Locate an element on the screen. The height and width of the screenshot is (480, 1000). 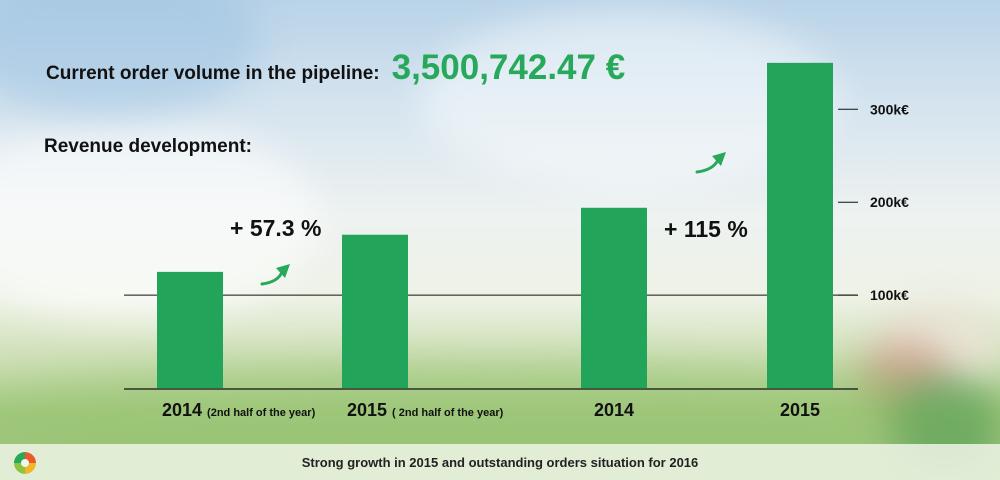
category-label: 2015 is located at coordinates (800, 410).